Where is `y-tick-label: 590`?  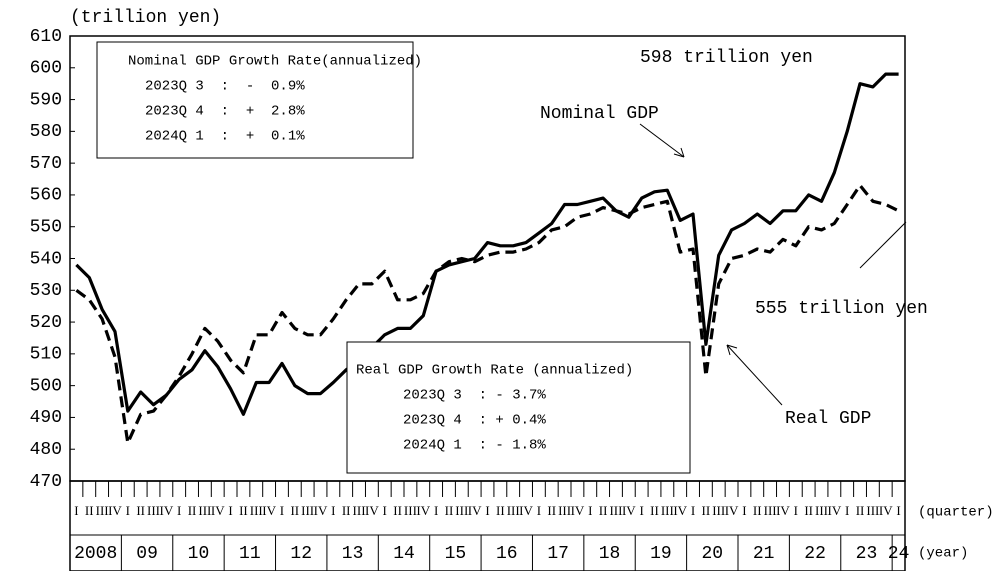
y-tick-label: 590 is located at coordinates (46, 100).